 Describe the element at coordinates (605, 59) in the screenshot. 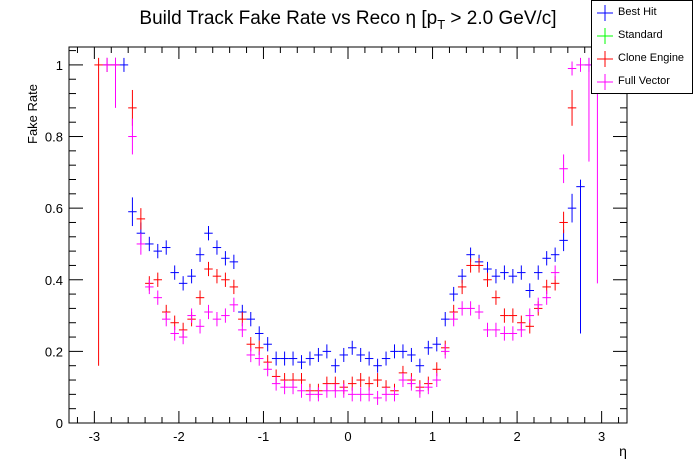

I see `legend-marker-clone-engine` at that location.